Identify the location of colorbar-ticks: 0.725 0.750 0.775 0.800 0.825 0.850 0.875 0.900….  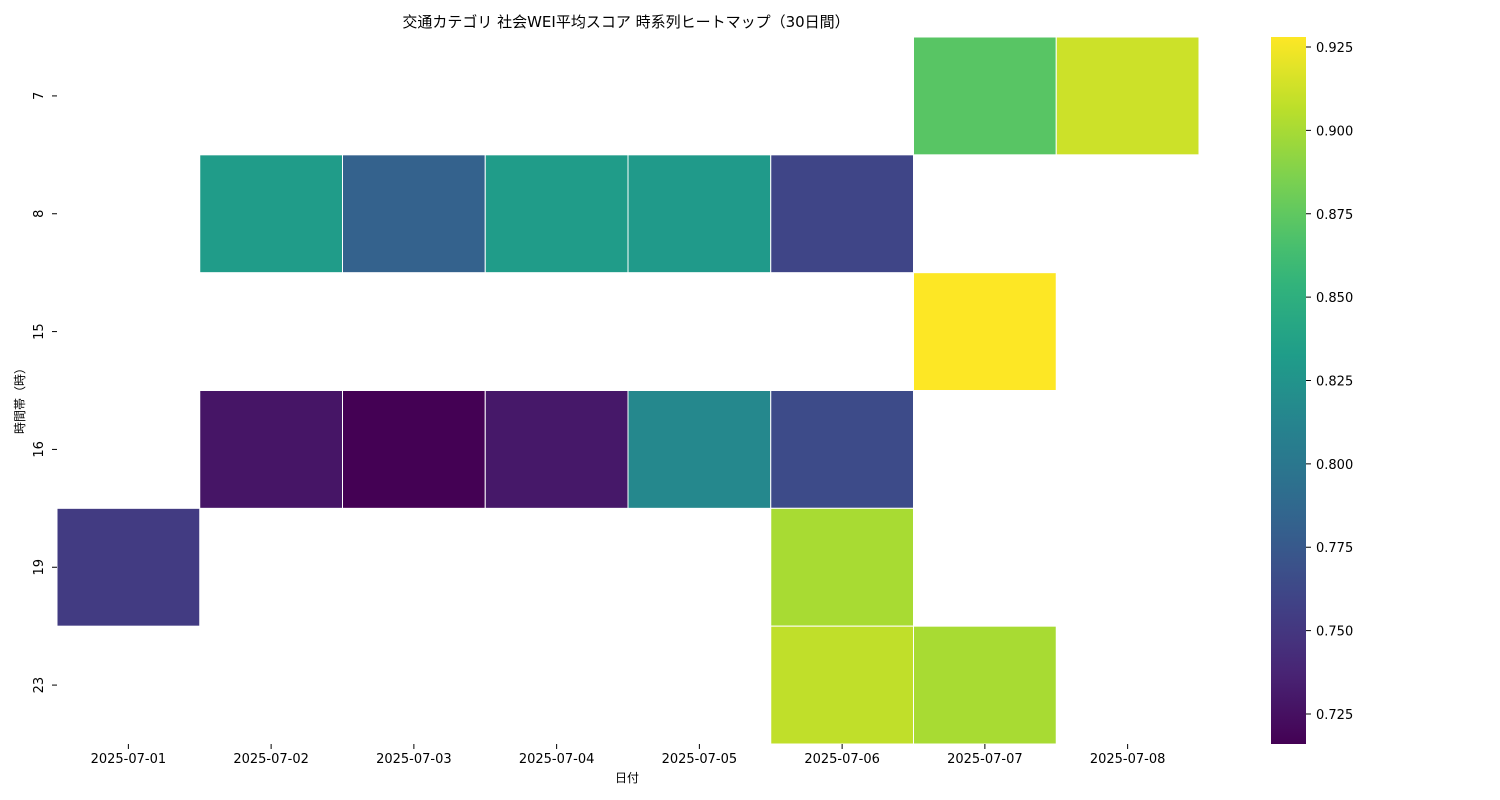
(1329, 382).